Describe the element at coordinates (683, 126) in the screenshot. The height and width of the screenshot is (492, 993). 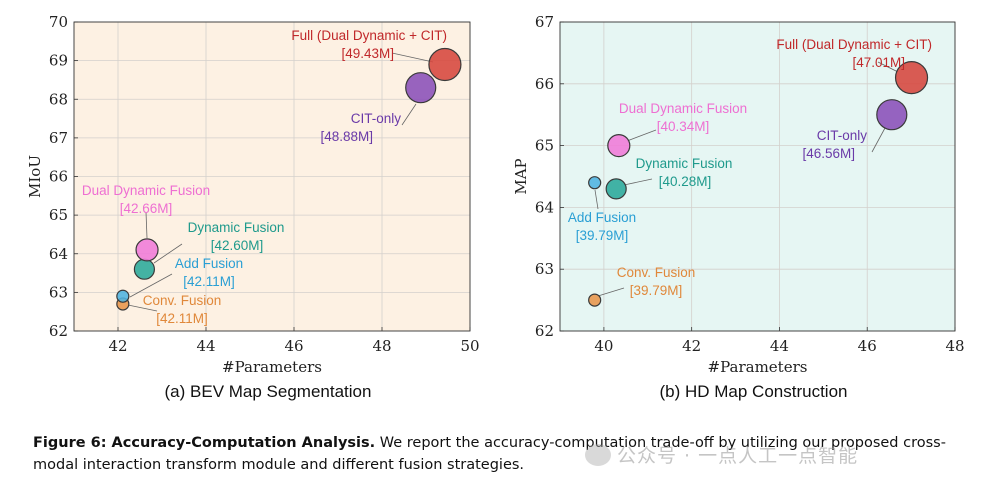
I see `point-params-dual-dynamic-fusion: [40.34M]` at that location.